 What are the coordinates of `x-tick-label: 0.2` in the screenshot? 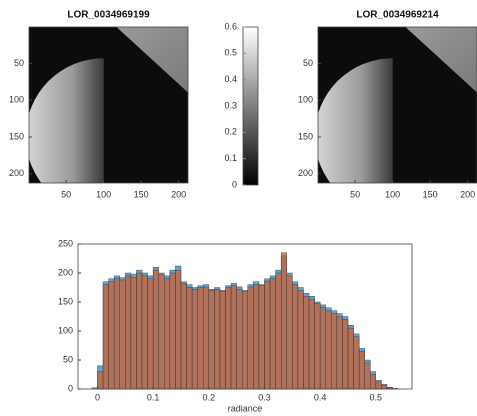 It's located at (209, 397).